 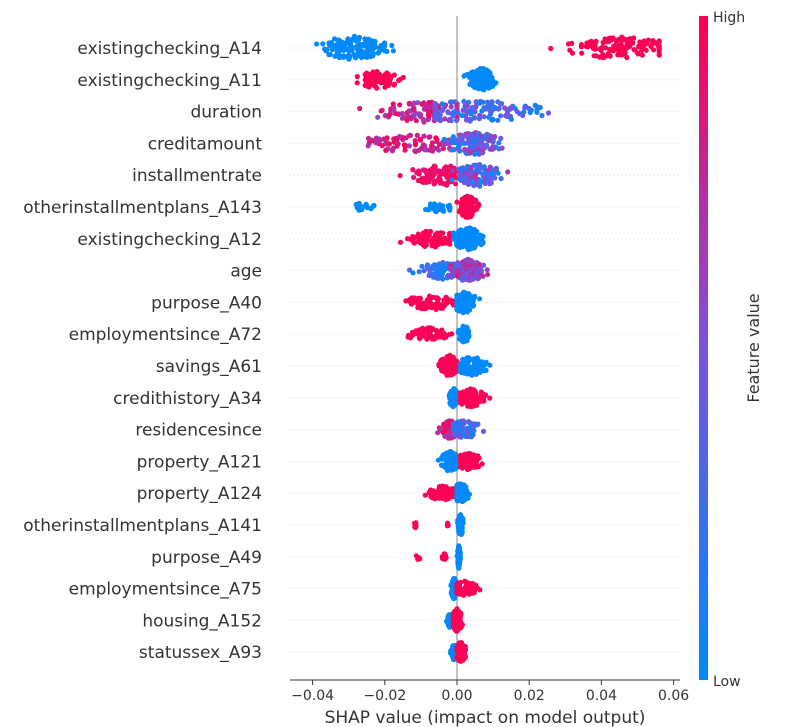 What do you see at coordinates (209, 367) in the screenshot?
I see `feature-label-savings_A61: savings_A61` at bounding box center [209, 367].